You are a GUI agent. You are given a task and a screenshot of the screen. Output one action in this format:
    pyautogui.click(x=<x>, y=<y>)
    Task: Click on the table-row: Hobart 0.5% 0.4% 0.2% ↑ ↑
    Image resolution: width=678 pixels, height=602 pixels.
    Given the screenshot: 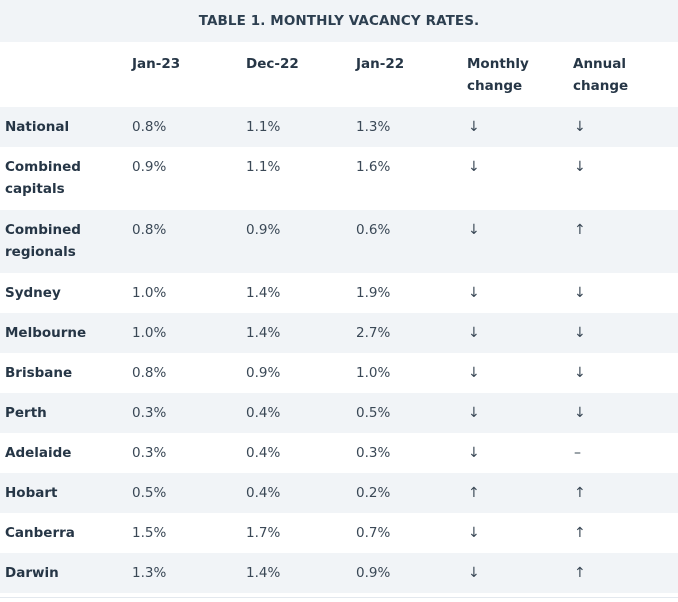 What is the action you would take?
    pyautogui.click(x=339, y=493)
    